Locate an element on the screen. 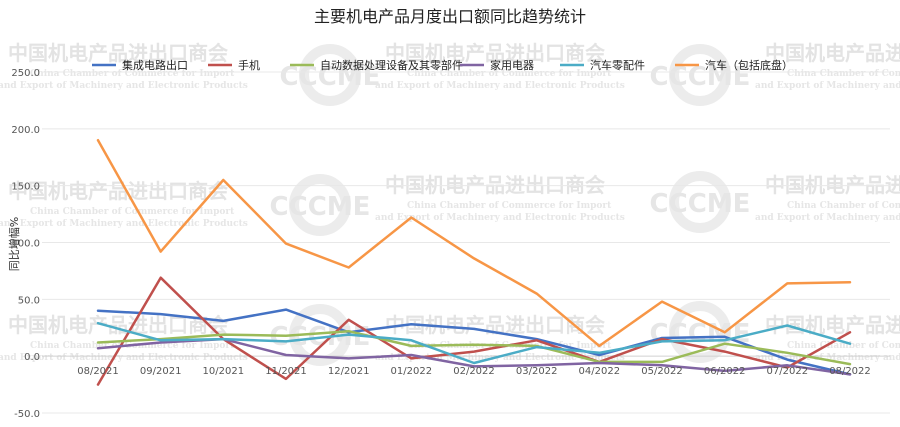 The width and height of the screenshot is (900, 427). legend-label: 汽车零配件 is located at coordinates (617, 65).